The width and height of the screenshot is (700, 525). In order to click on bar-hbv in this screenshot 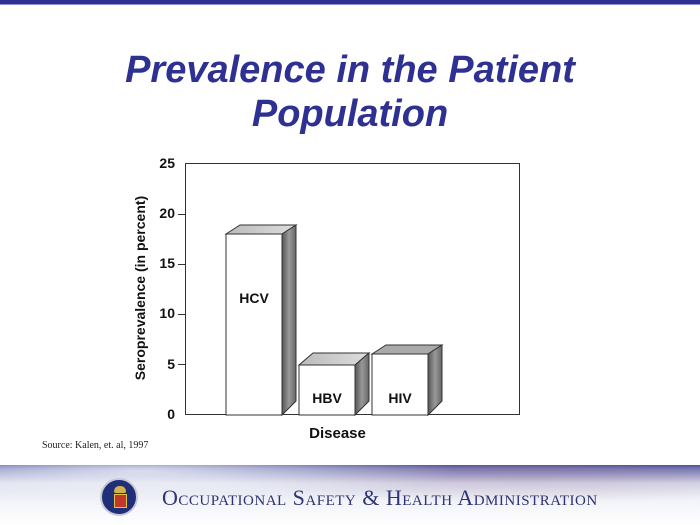, I will do `click(334, 384)`.